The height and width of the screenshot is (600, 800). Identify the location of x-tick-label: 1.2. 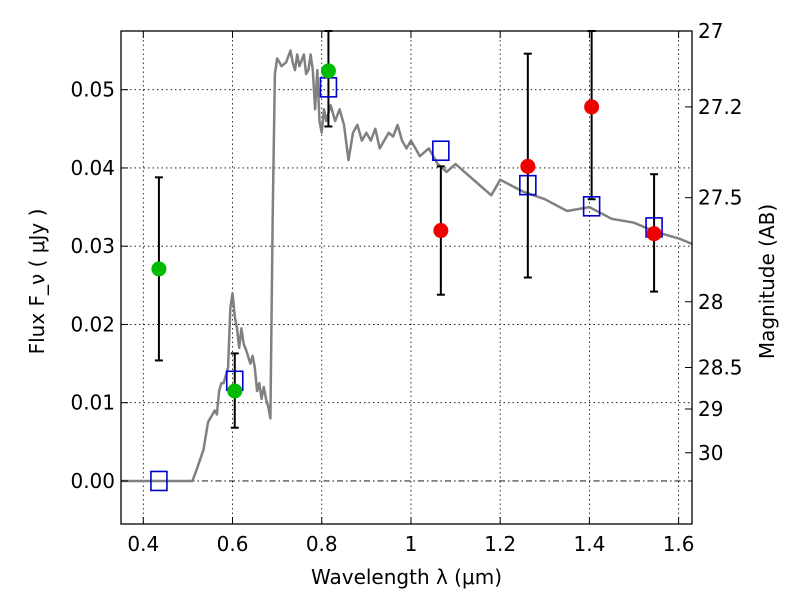
(500, 544).